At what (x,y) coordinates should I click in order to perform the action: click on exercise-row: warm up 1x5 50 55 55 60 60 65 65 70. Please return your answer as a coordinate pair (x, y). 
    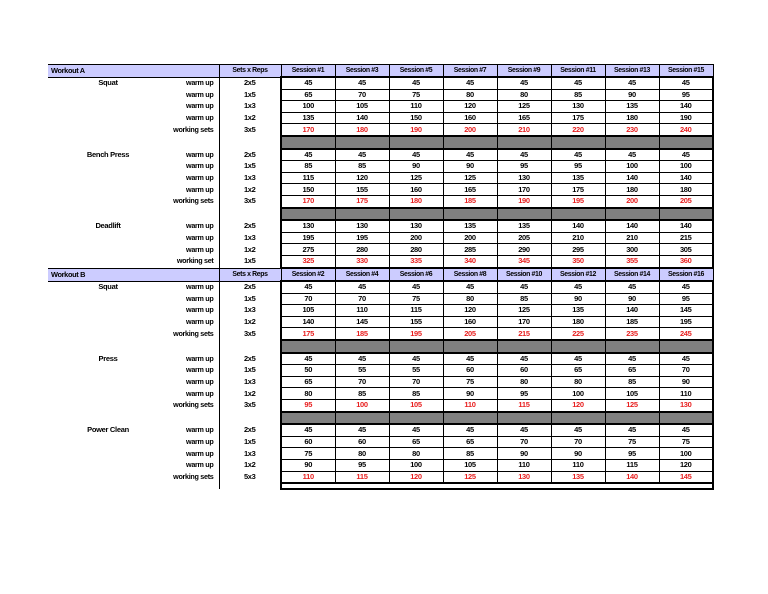
    Looking at the image, I should click on (381, 370).